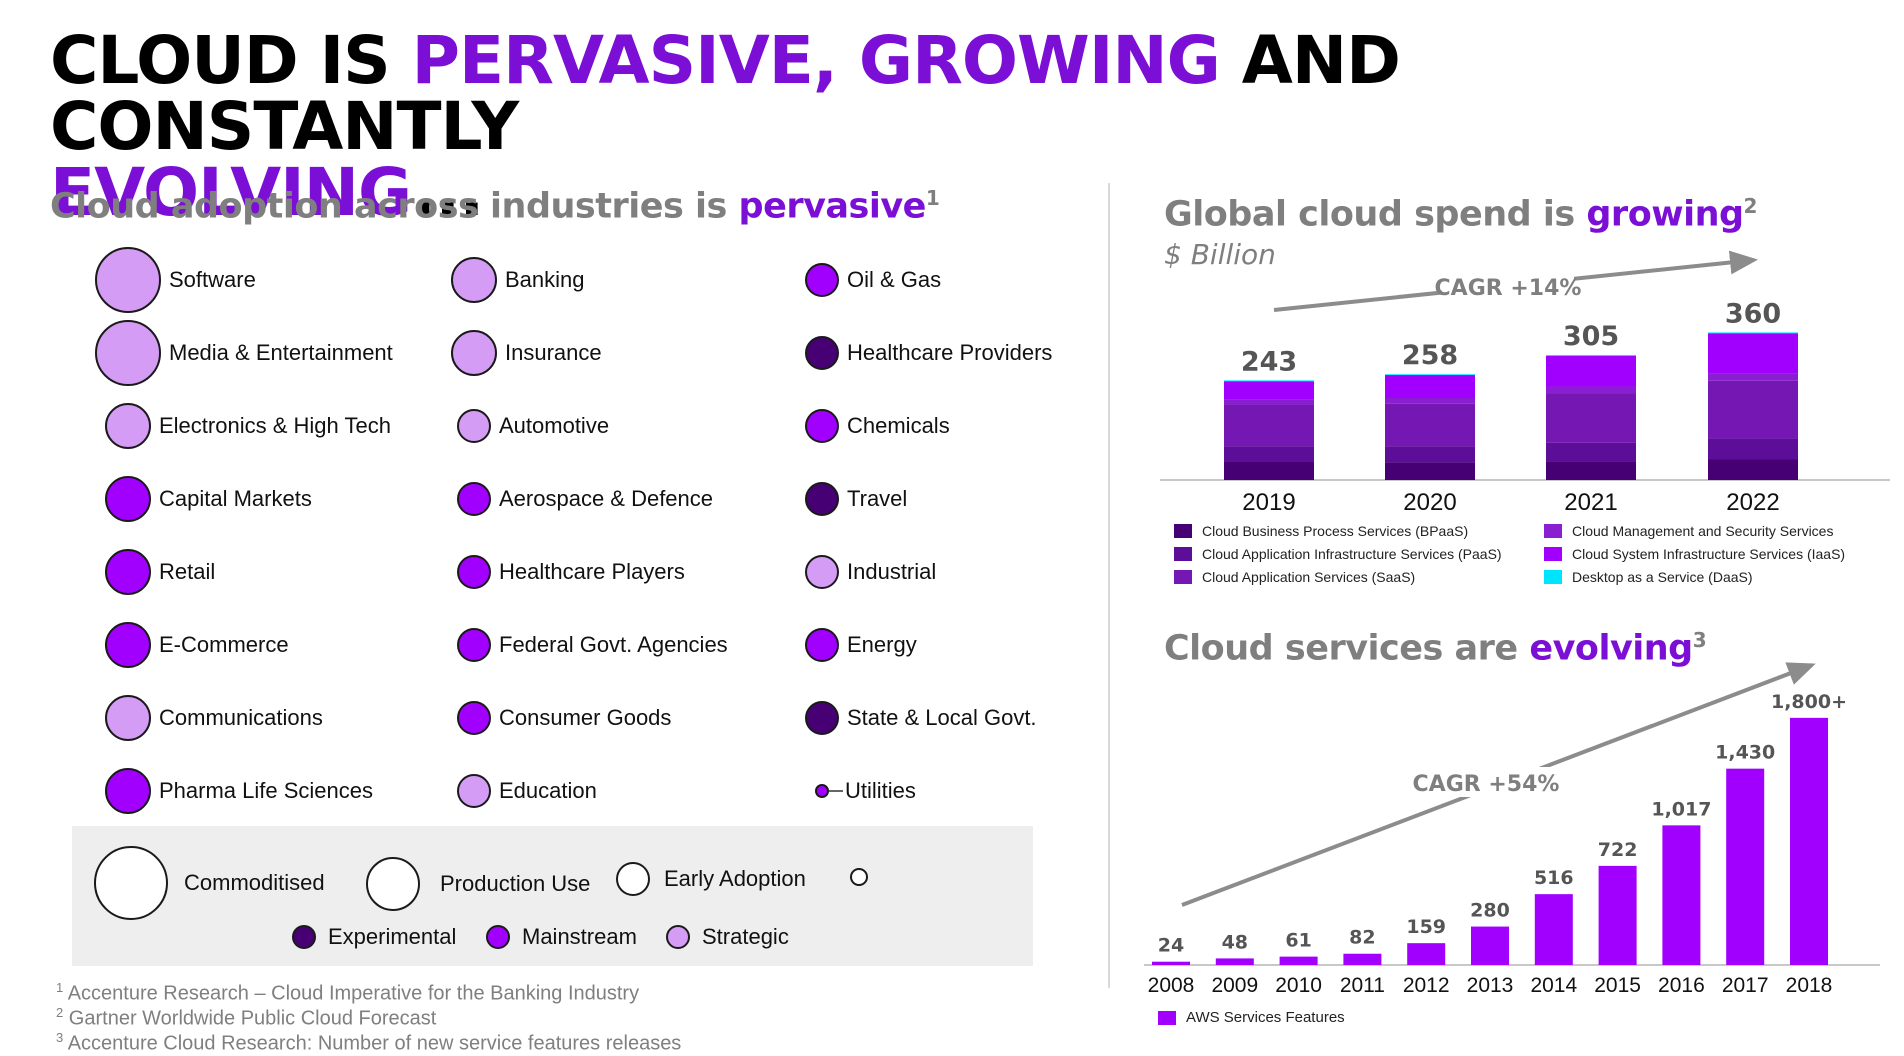 This screenshot has height=1056, width=1904. What do you see at coordinates (241, 717) in the screenshot?
I see `industry-label: Communications` at bounding box center [241, 717].